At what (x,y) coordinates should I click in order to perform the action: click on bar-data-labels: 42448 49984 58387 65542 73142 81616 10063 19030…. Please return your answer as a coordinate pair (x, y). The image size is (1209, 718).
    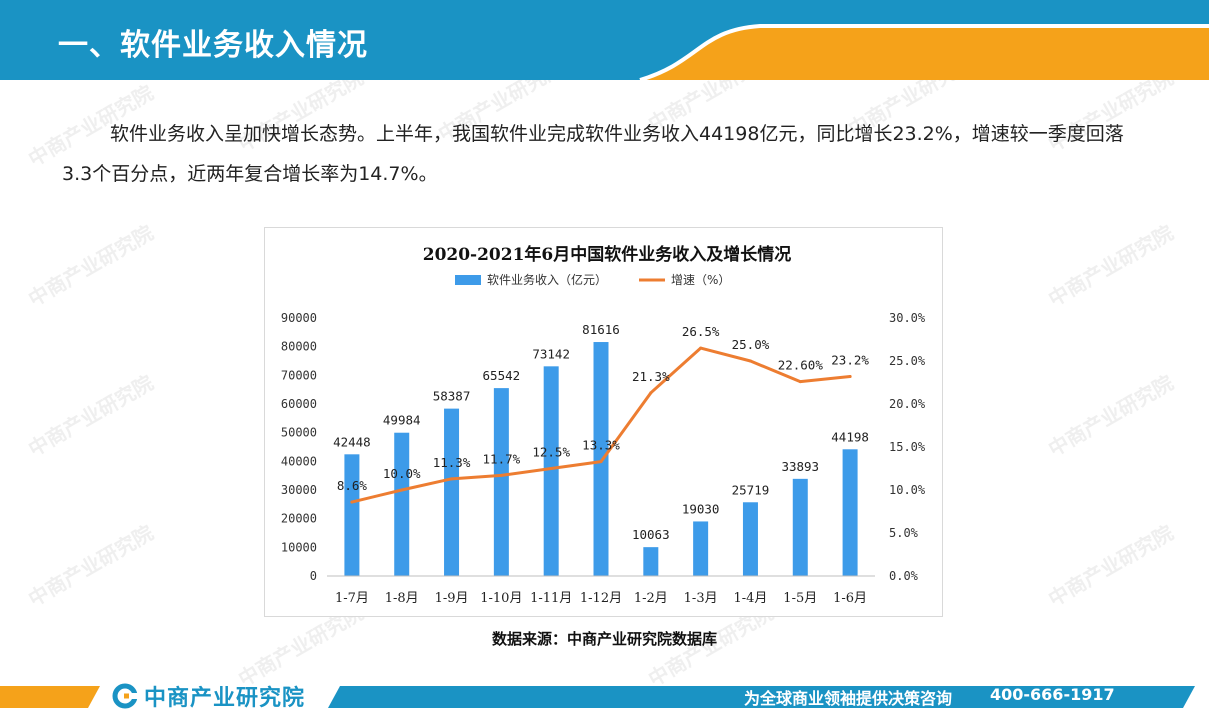
    Looking at the image, I should click on (601, 432).